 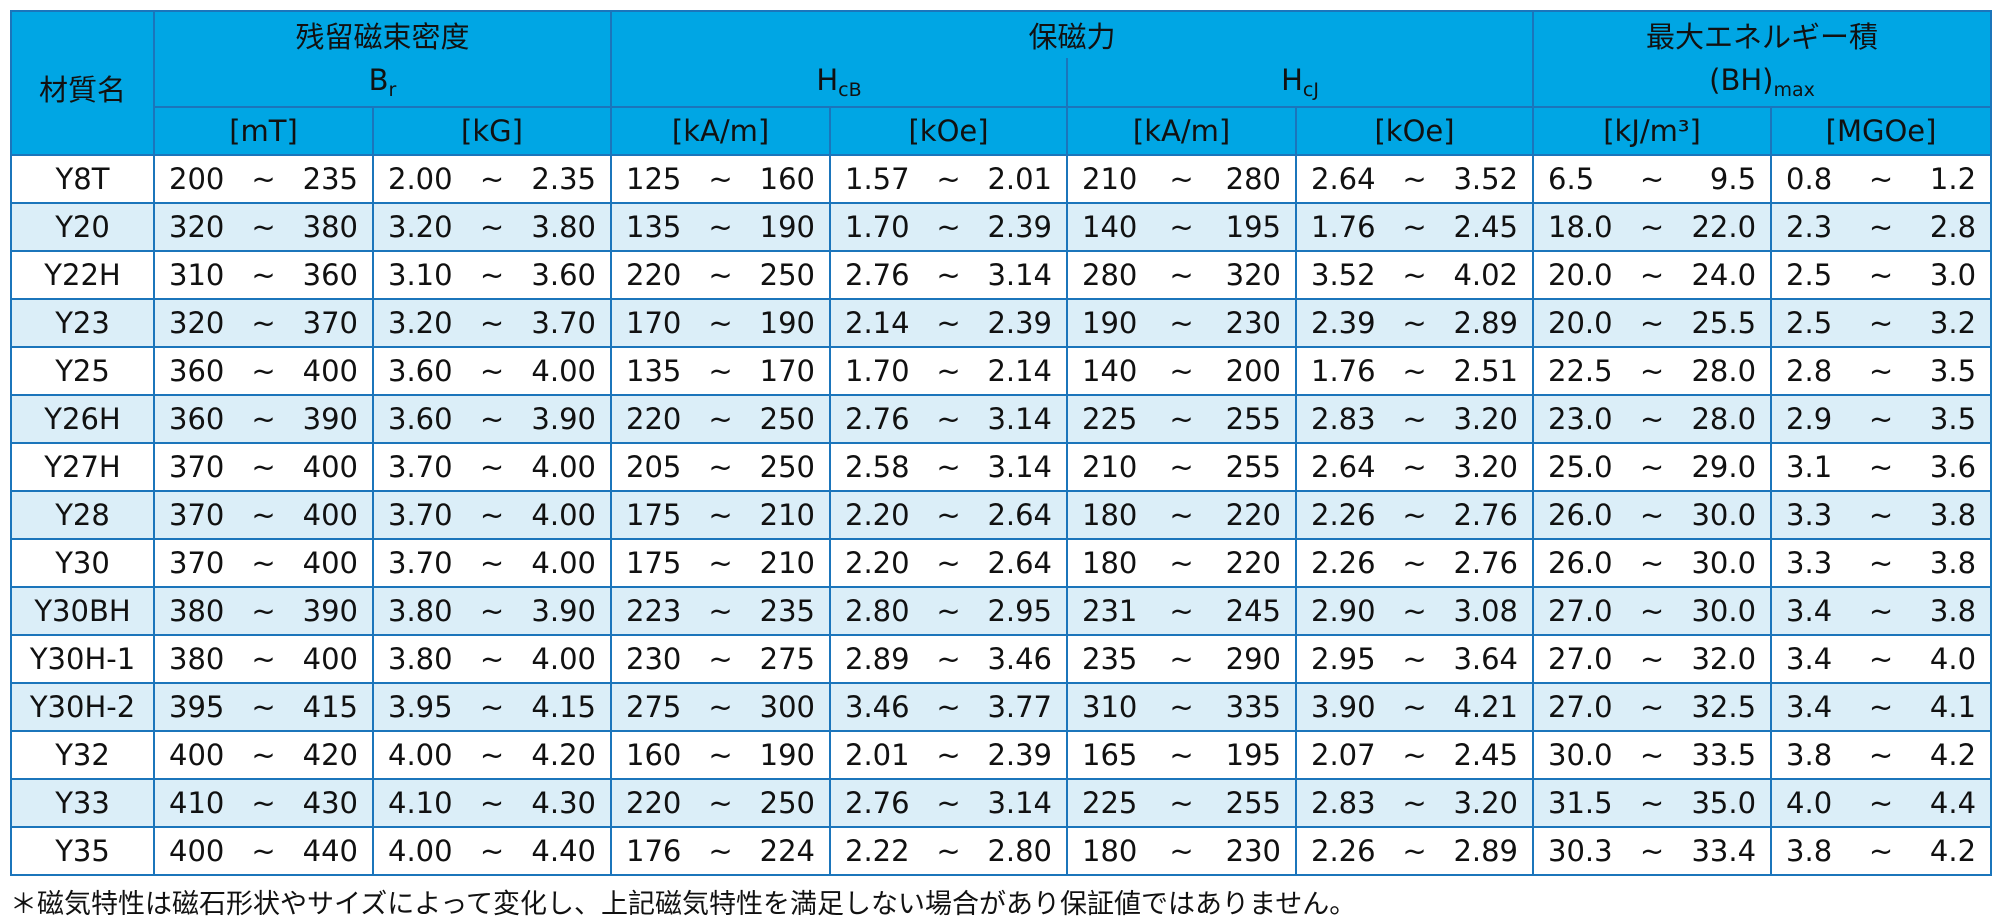 I want to click on range-cell: 2.00 ~2.35, so click(x=492, y=179).